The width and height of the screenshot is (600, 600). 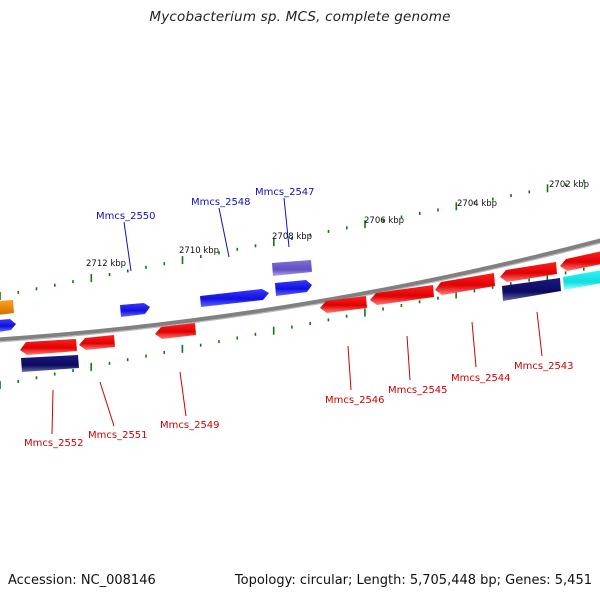 I want to click on map-title: Mycobacterium sp. MCS, complete genome, so click(x=300, y=17).